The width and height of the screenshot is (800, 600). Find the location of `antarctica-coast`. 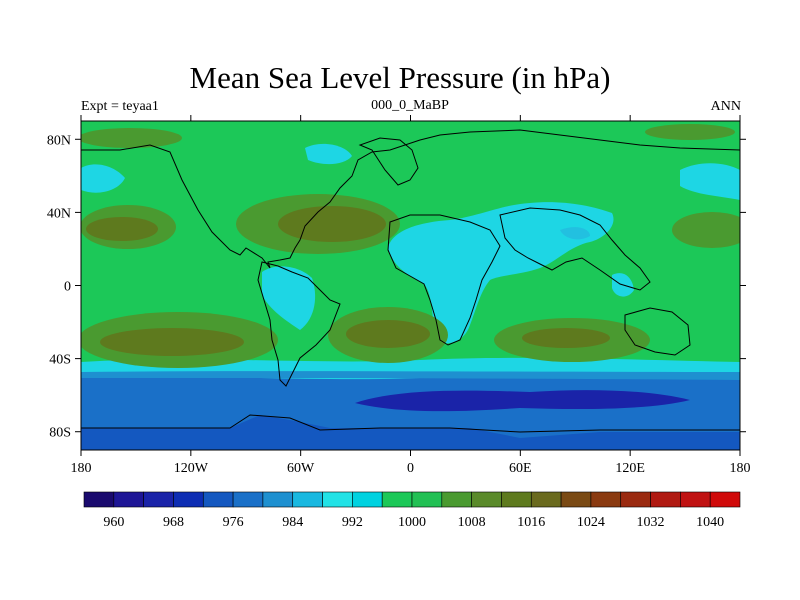

antarctica-coast is located at coordinates (410, 423).